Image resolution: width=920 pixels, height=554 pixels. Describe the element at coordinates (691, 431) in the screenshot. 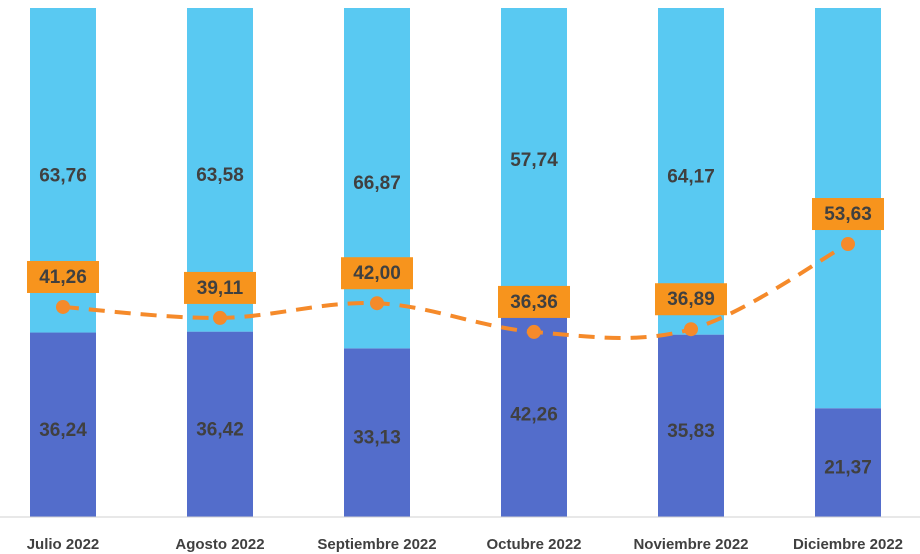

I see `bar-value-label: 35,83` at that location.